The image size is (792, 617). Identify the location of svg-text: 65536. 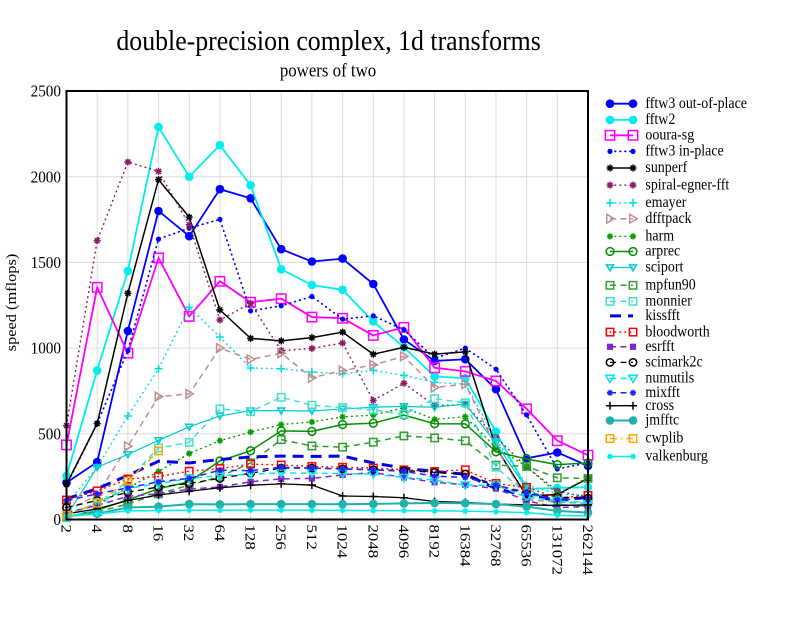
(526, 546).